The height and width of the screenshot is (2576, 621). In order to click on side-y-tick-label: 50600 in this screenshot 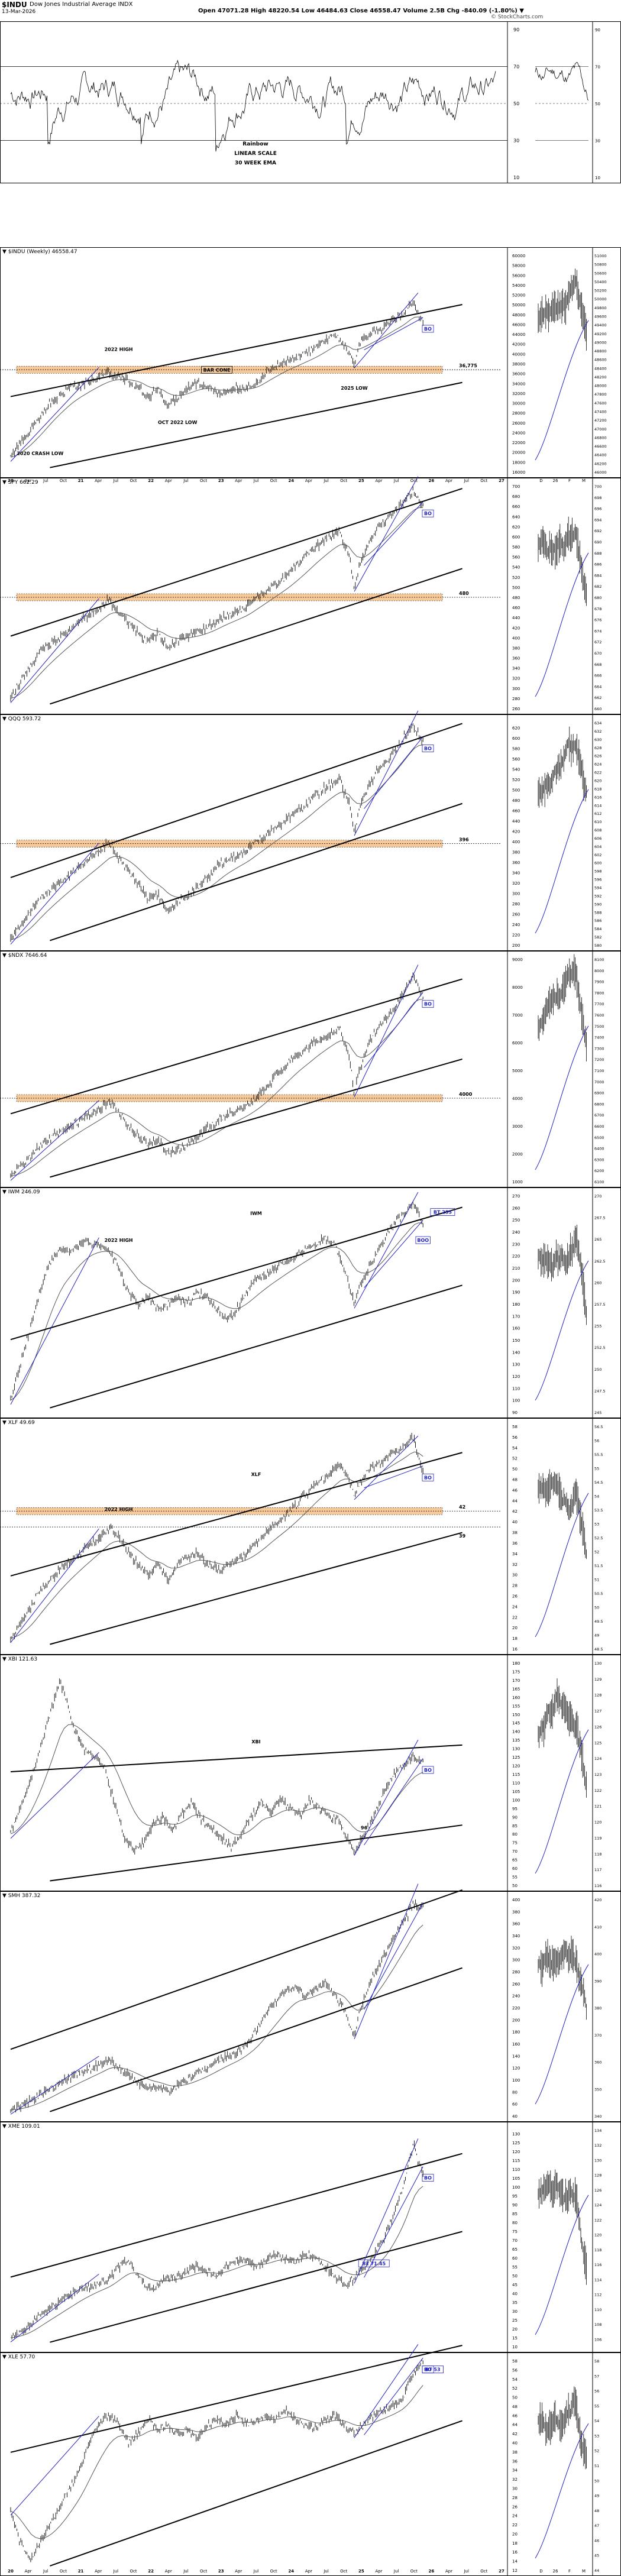, I will do `click(600, 273)`.